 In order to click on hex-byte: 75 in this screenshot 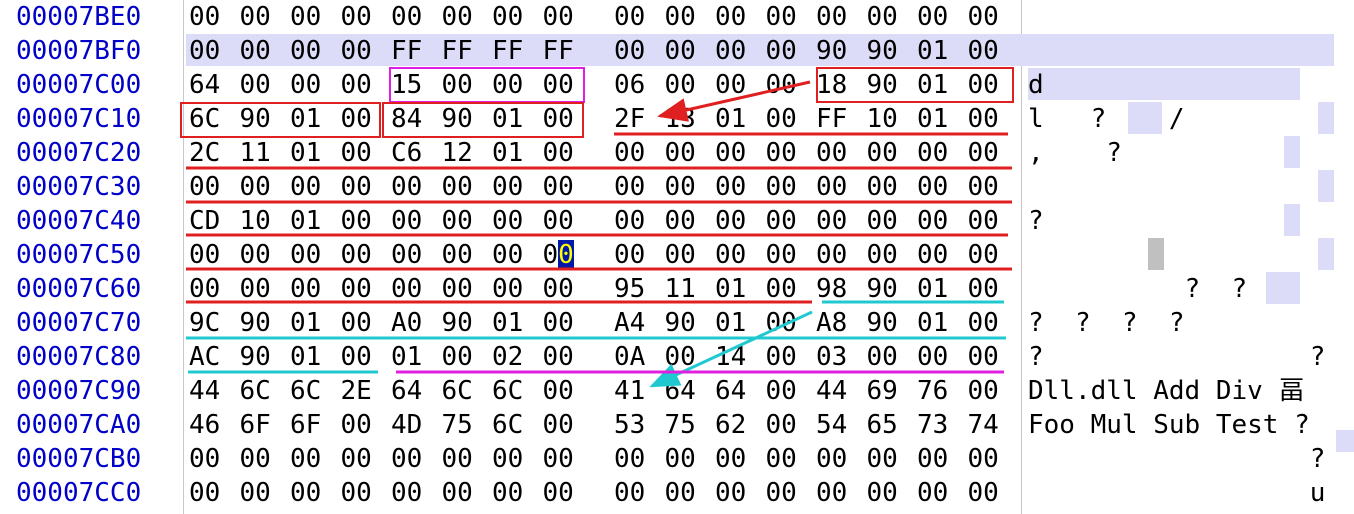, I will do `click(680, 425)`.